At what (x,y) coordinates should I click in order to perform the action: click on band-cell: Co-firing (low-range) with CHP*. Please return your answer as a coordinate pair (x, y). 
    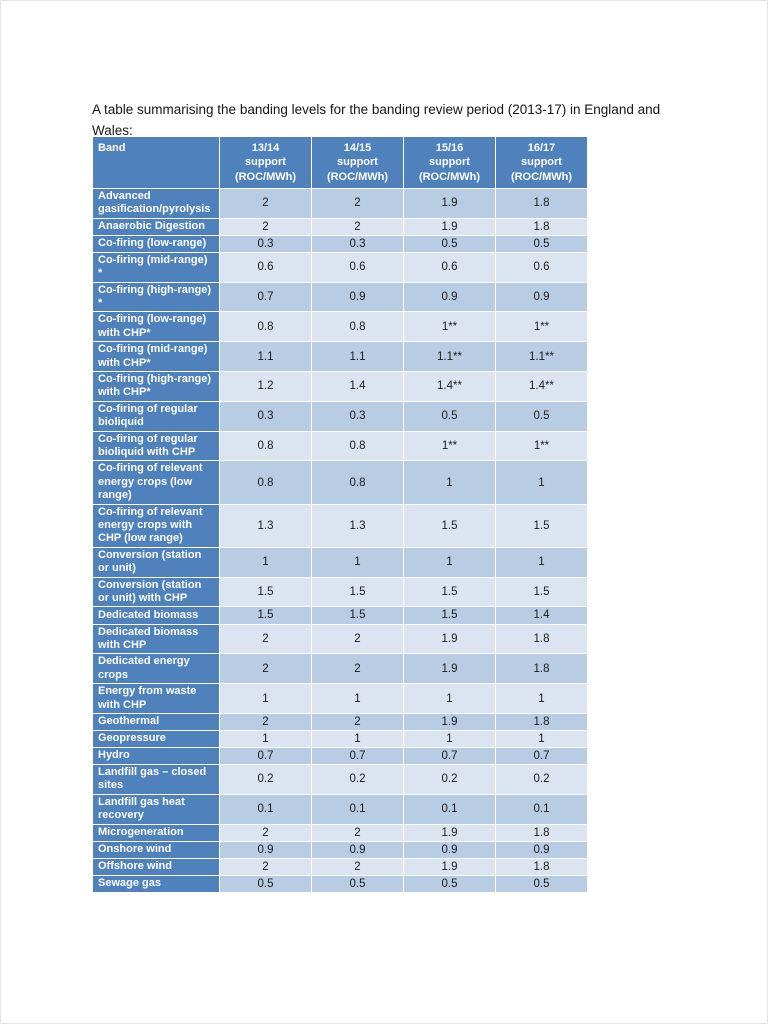
    Looking at the image, I should click on (156, 327).